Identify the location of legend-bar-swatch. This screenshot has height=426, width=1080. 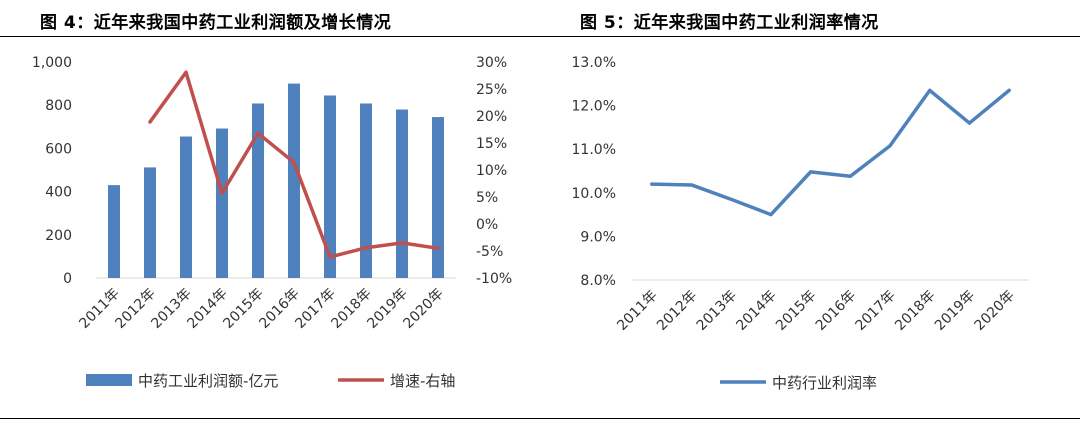
(109, 380).